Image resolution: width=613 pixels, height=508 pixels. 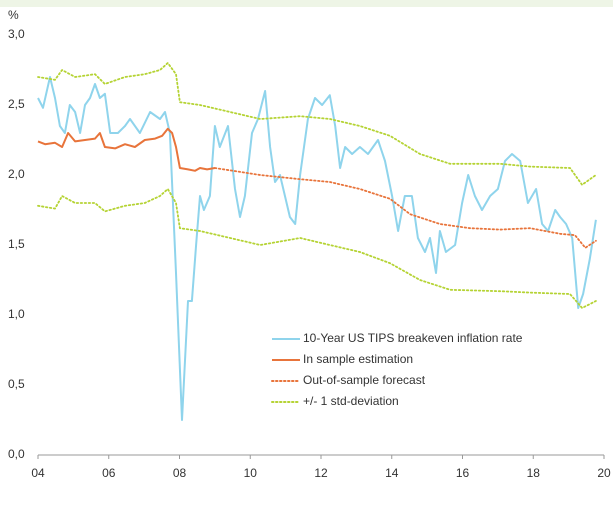 What do you see at coordinates (321, 473) in the screenshot?
I see `x-tick-label: 12` at bounding box center [321, 473].